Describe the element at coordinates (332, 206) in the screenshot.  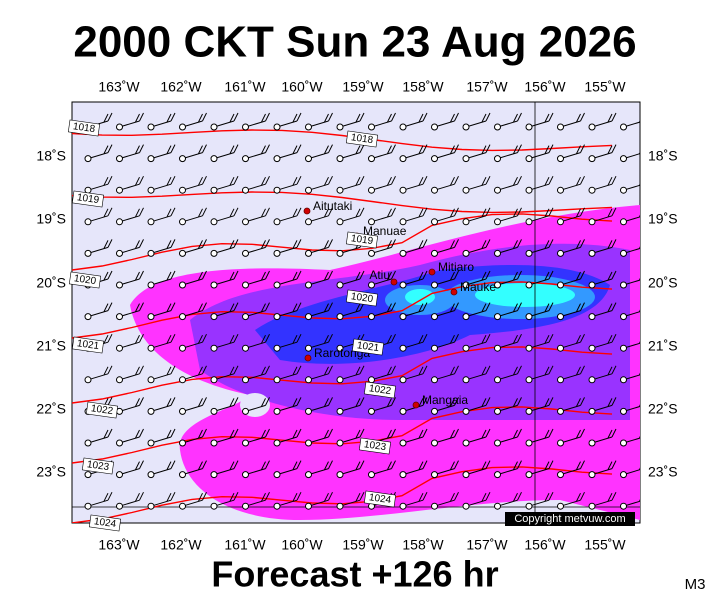
I see `place-name: Aitutaki` at that location.